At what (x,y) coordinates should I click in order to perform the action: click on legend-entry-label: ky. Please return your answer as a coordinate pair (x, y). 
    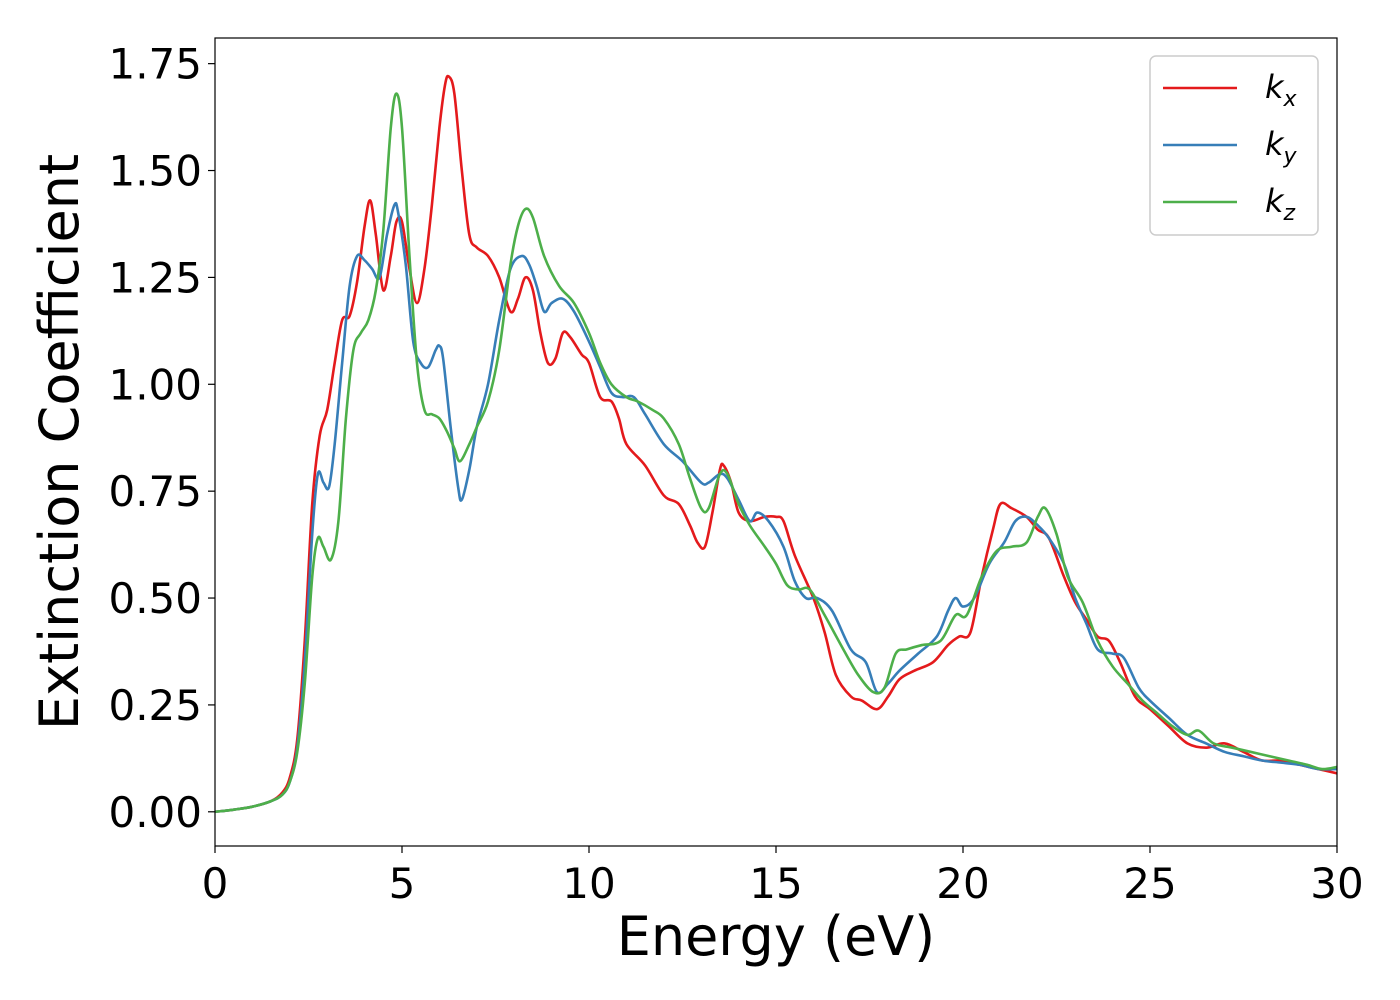
    Looking at the image, I should click on (1281, 147).